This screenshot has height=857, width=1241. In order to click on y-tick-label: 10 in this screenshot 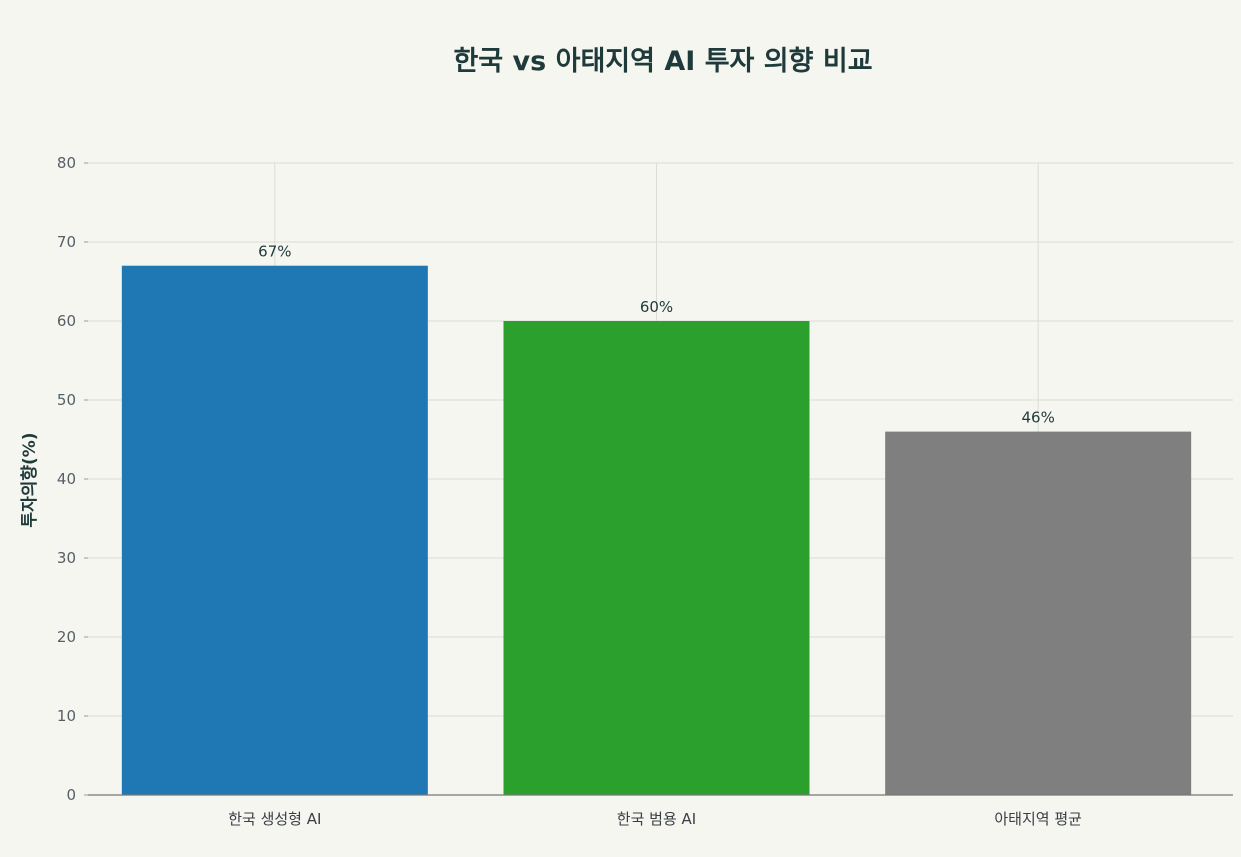, I will do `click(66, 716)`.